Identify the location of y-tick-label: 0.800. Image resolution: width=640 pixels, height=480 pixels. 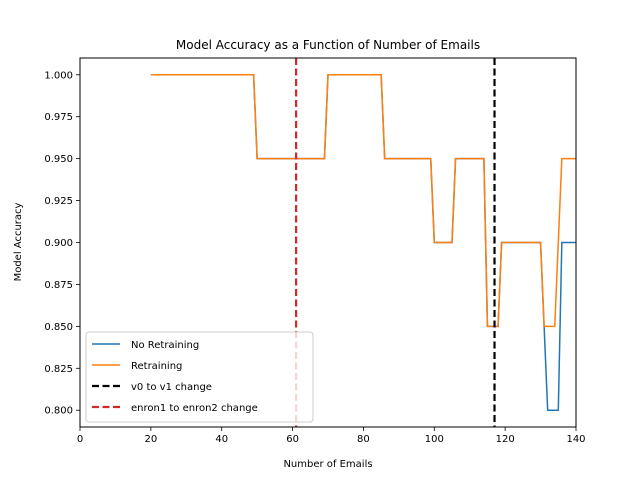
(58, 411).